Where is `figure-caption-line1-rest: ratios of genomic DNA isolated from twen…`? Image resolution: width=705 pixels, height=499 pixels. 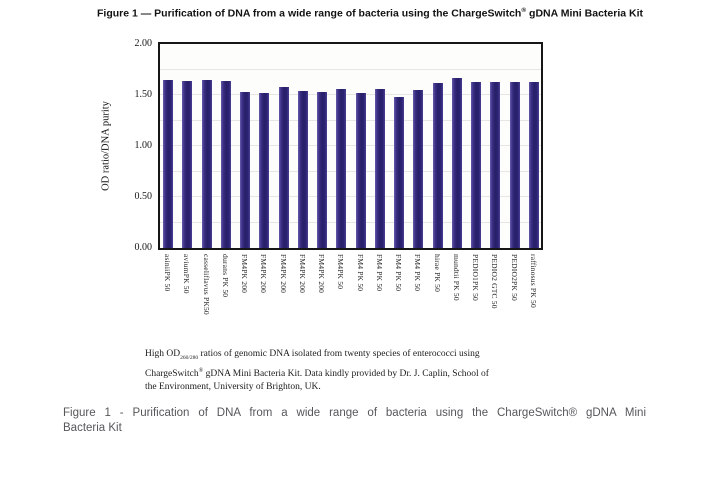
figure-caption-line1-rest: ratios of genomic DNA isolated from twen… is located at coordinates (339, 354).